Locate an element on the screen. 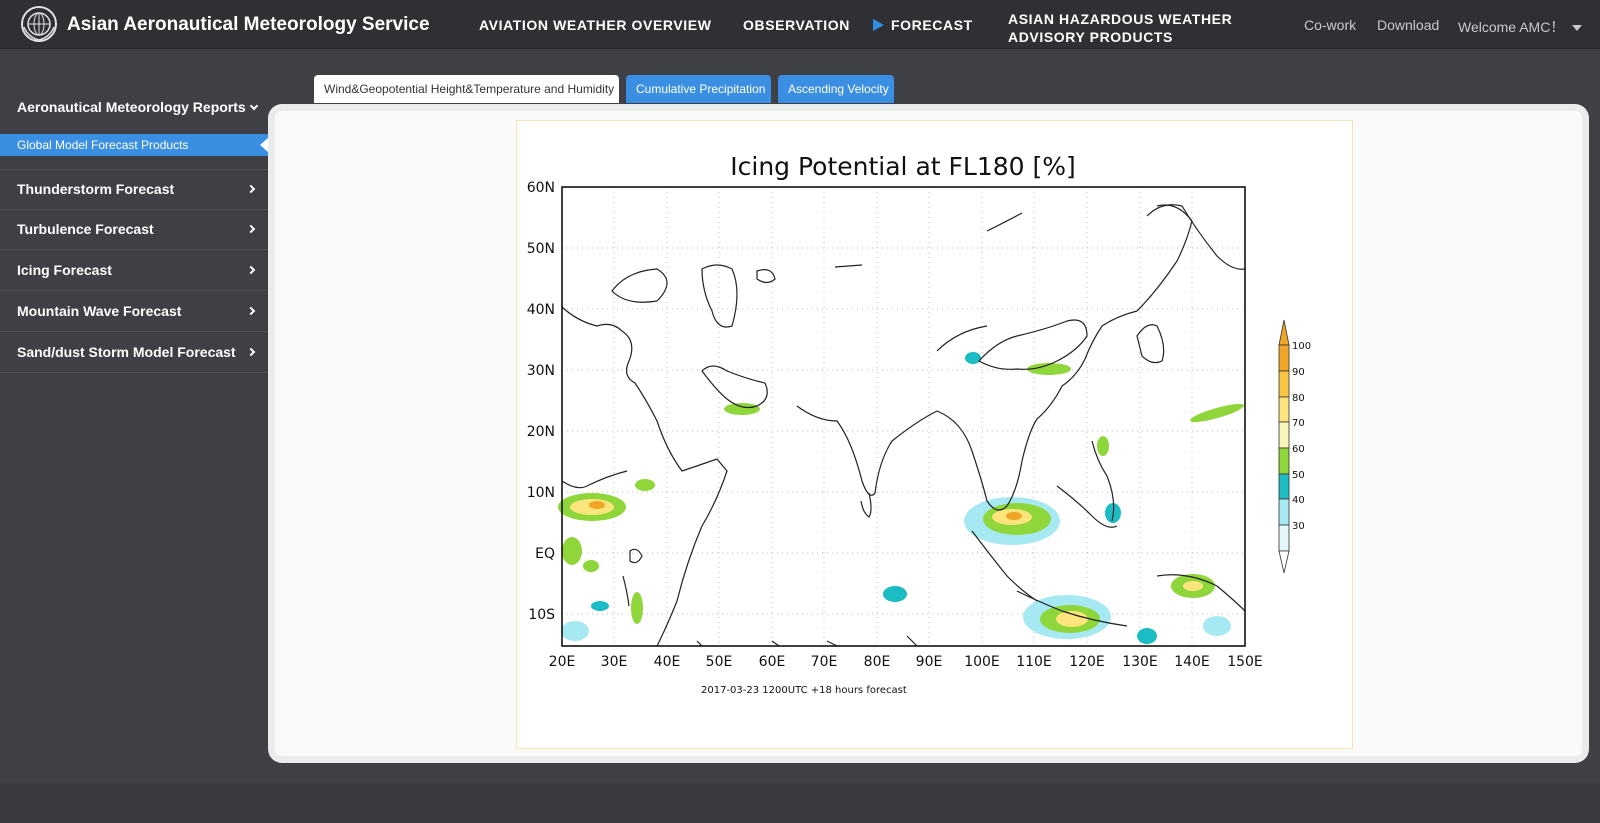 The image size is (1600, 823). nav-forecast-label: FORECAST is located at coordinates (932, 24).